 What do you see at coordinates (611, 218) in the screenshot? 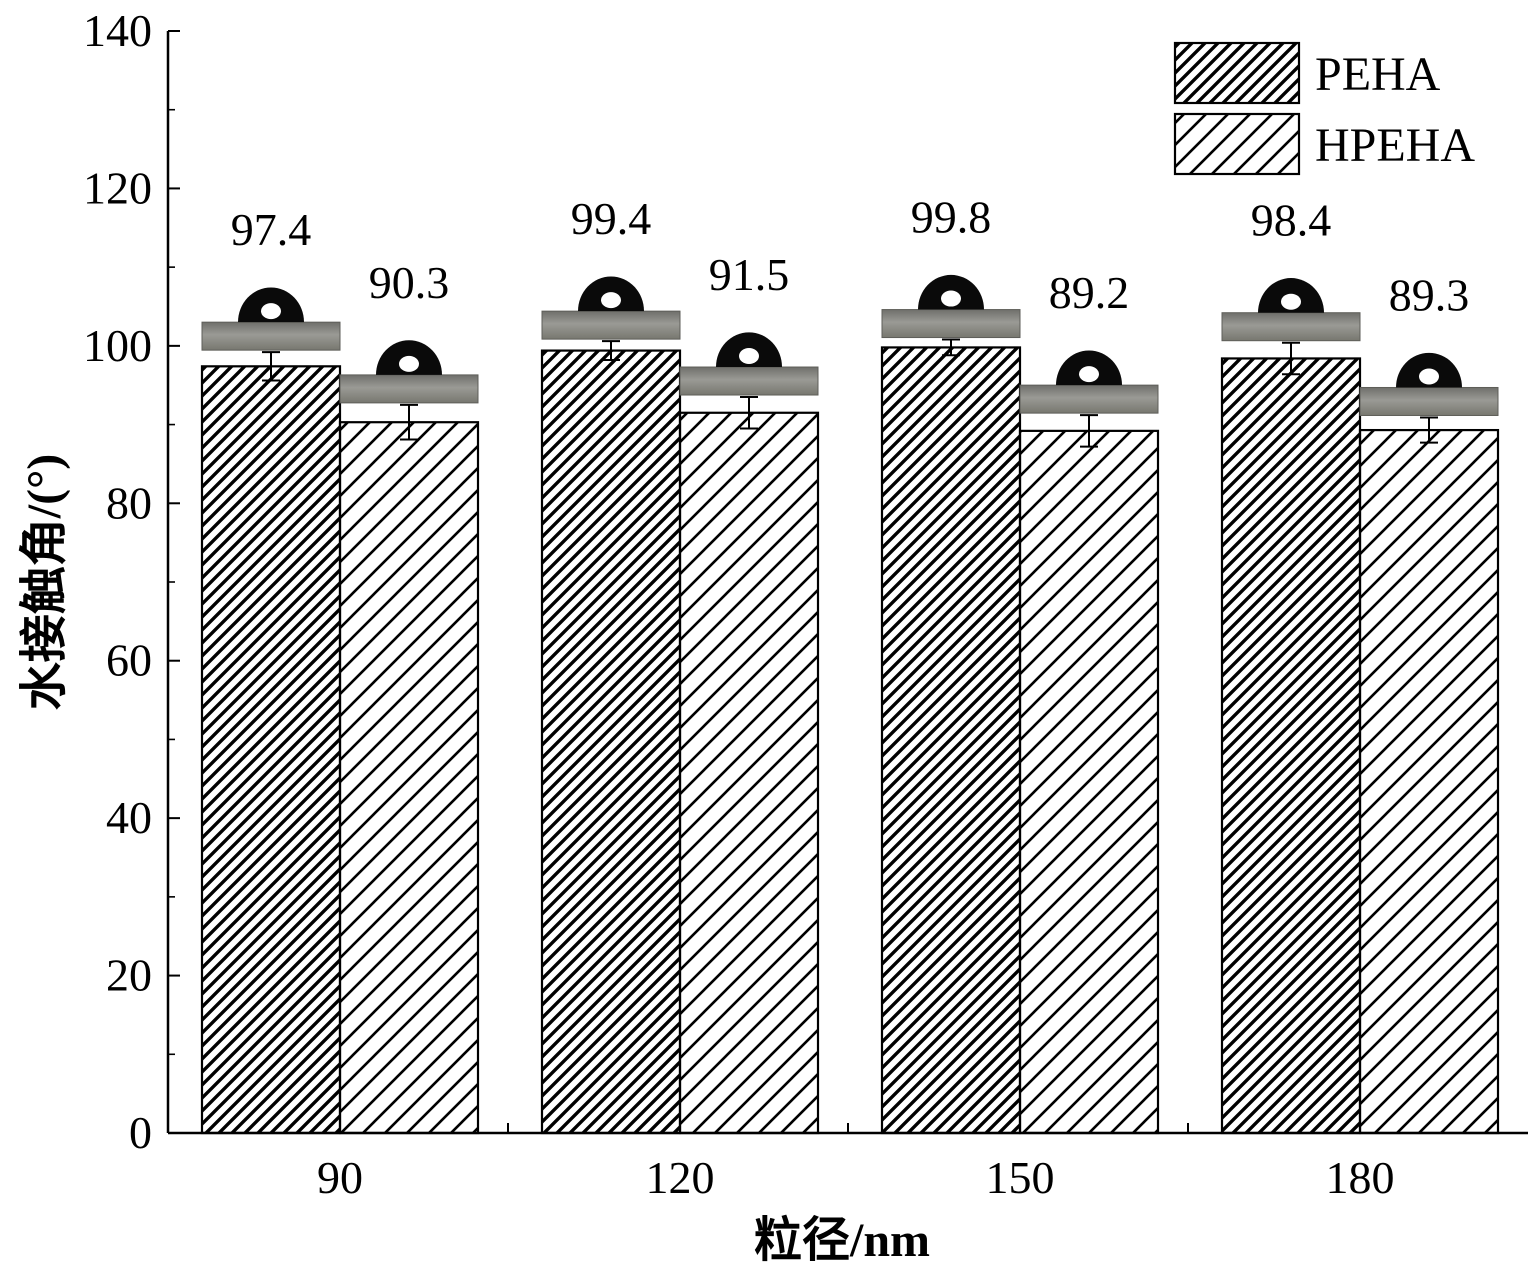
I see `value-label: 99.4` at bounding box center [611, 218].